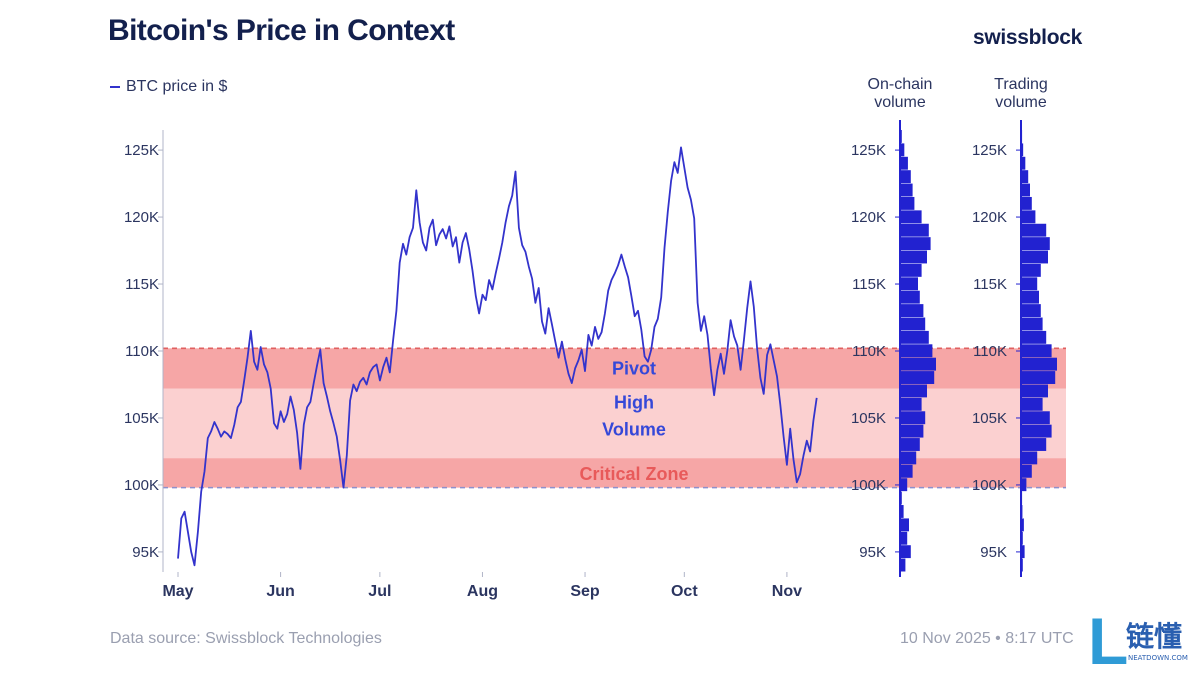 This screenshot has height=675, width=1200. I want to click on legend-label: BTC price in $, so click(177, 86).